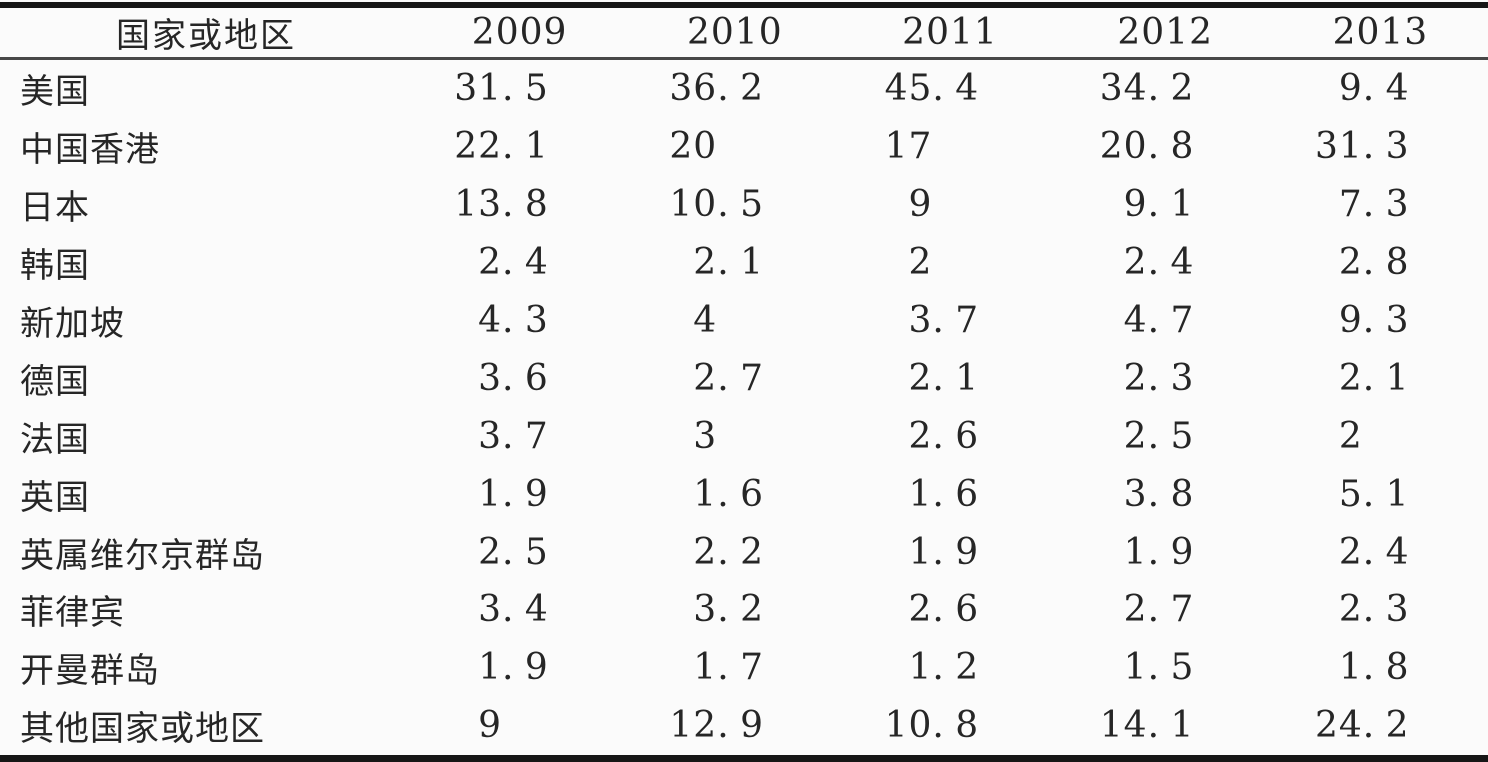 The image size is (1488, 762). I want to click on value-cell: 45. 4, so click(931, 89).